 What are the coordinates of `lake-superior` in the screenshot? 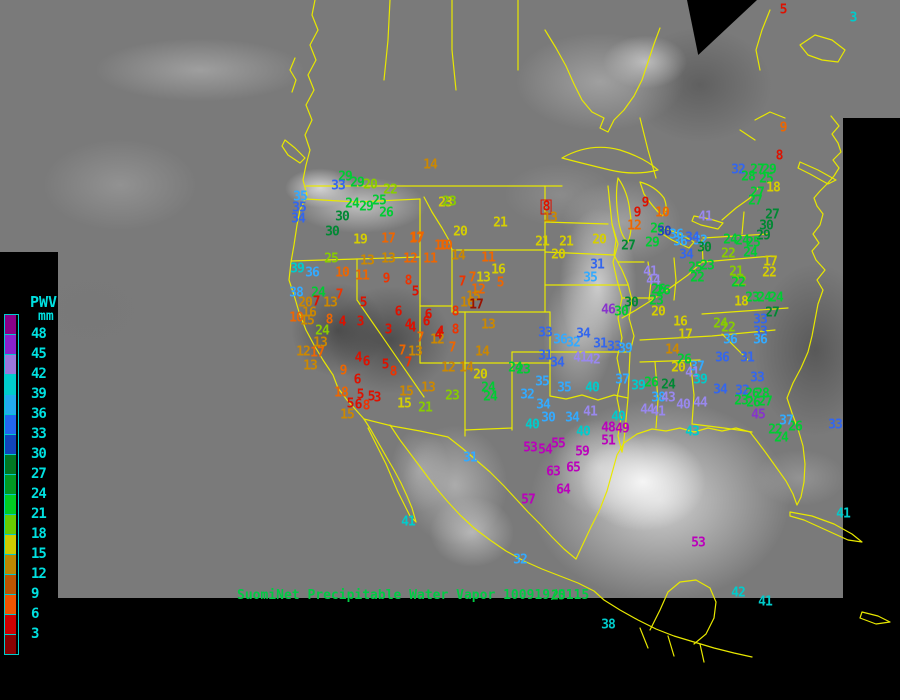 It's located at (610, 160).